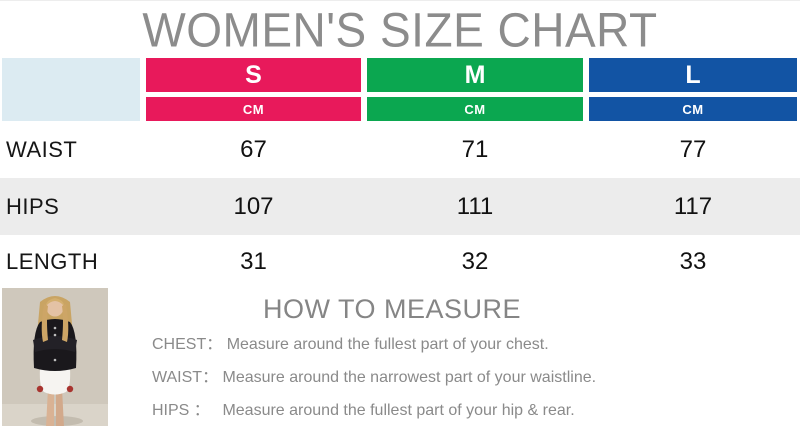 The height and width of the screenshot is (426, 800). Describe the element at coordinates (400, 261) in the screenshot. I see `table-row-length: LENGTH 31 32 33` at that location.